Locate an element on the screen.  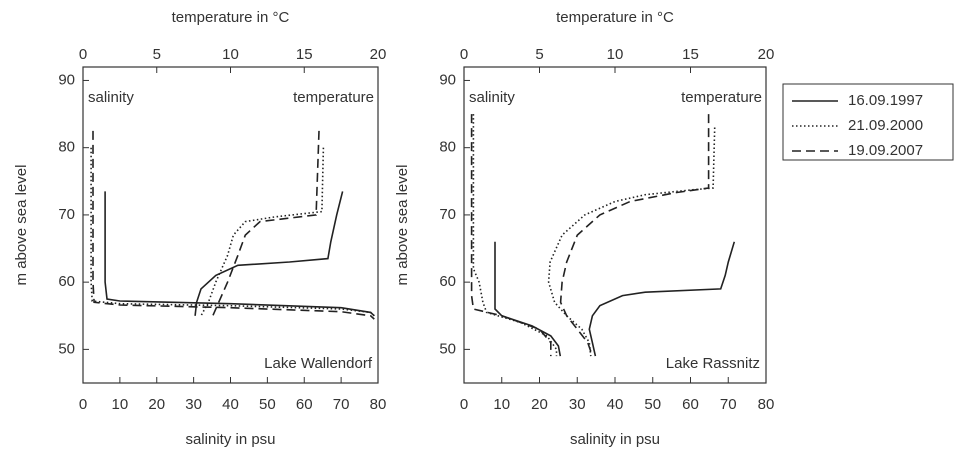
legend-box is located at coordinates (868, 122).